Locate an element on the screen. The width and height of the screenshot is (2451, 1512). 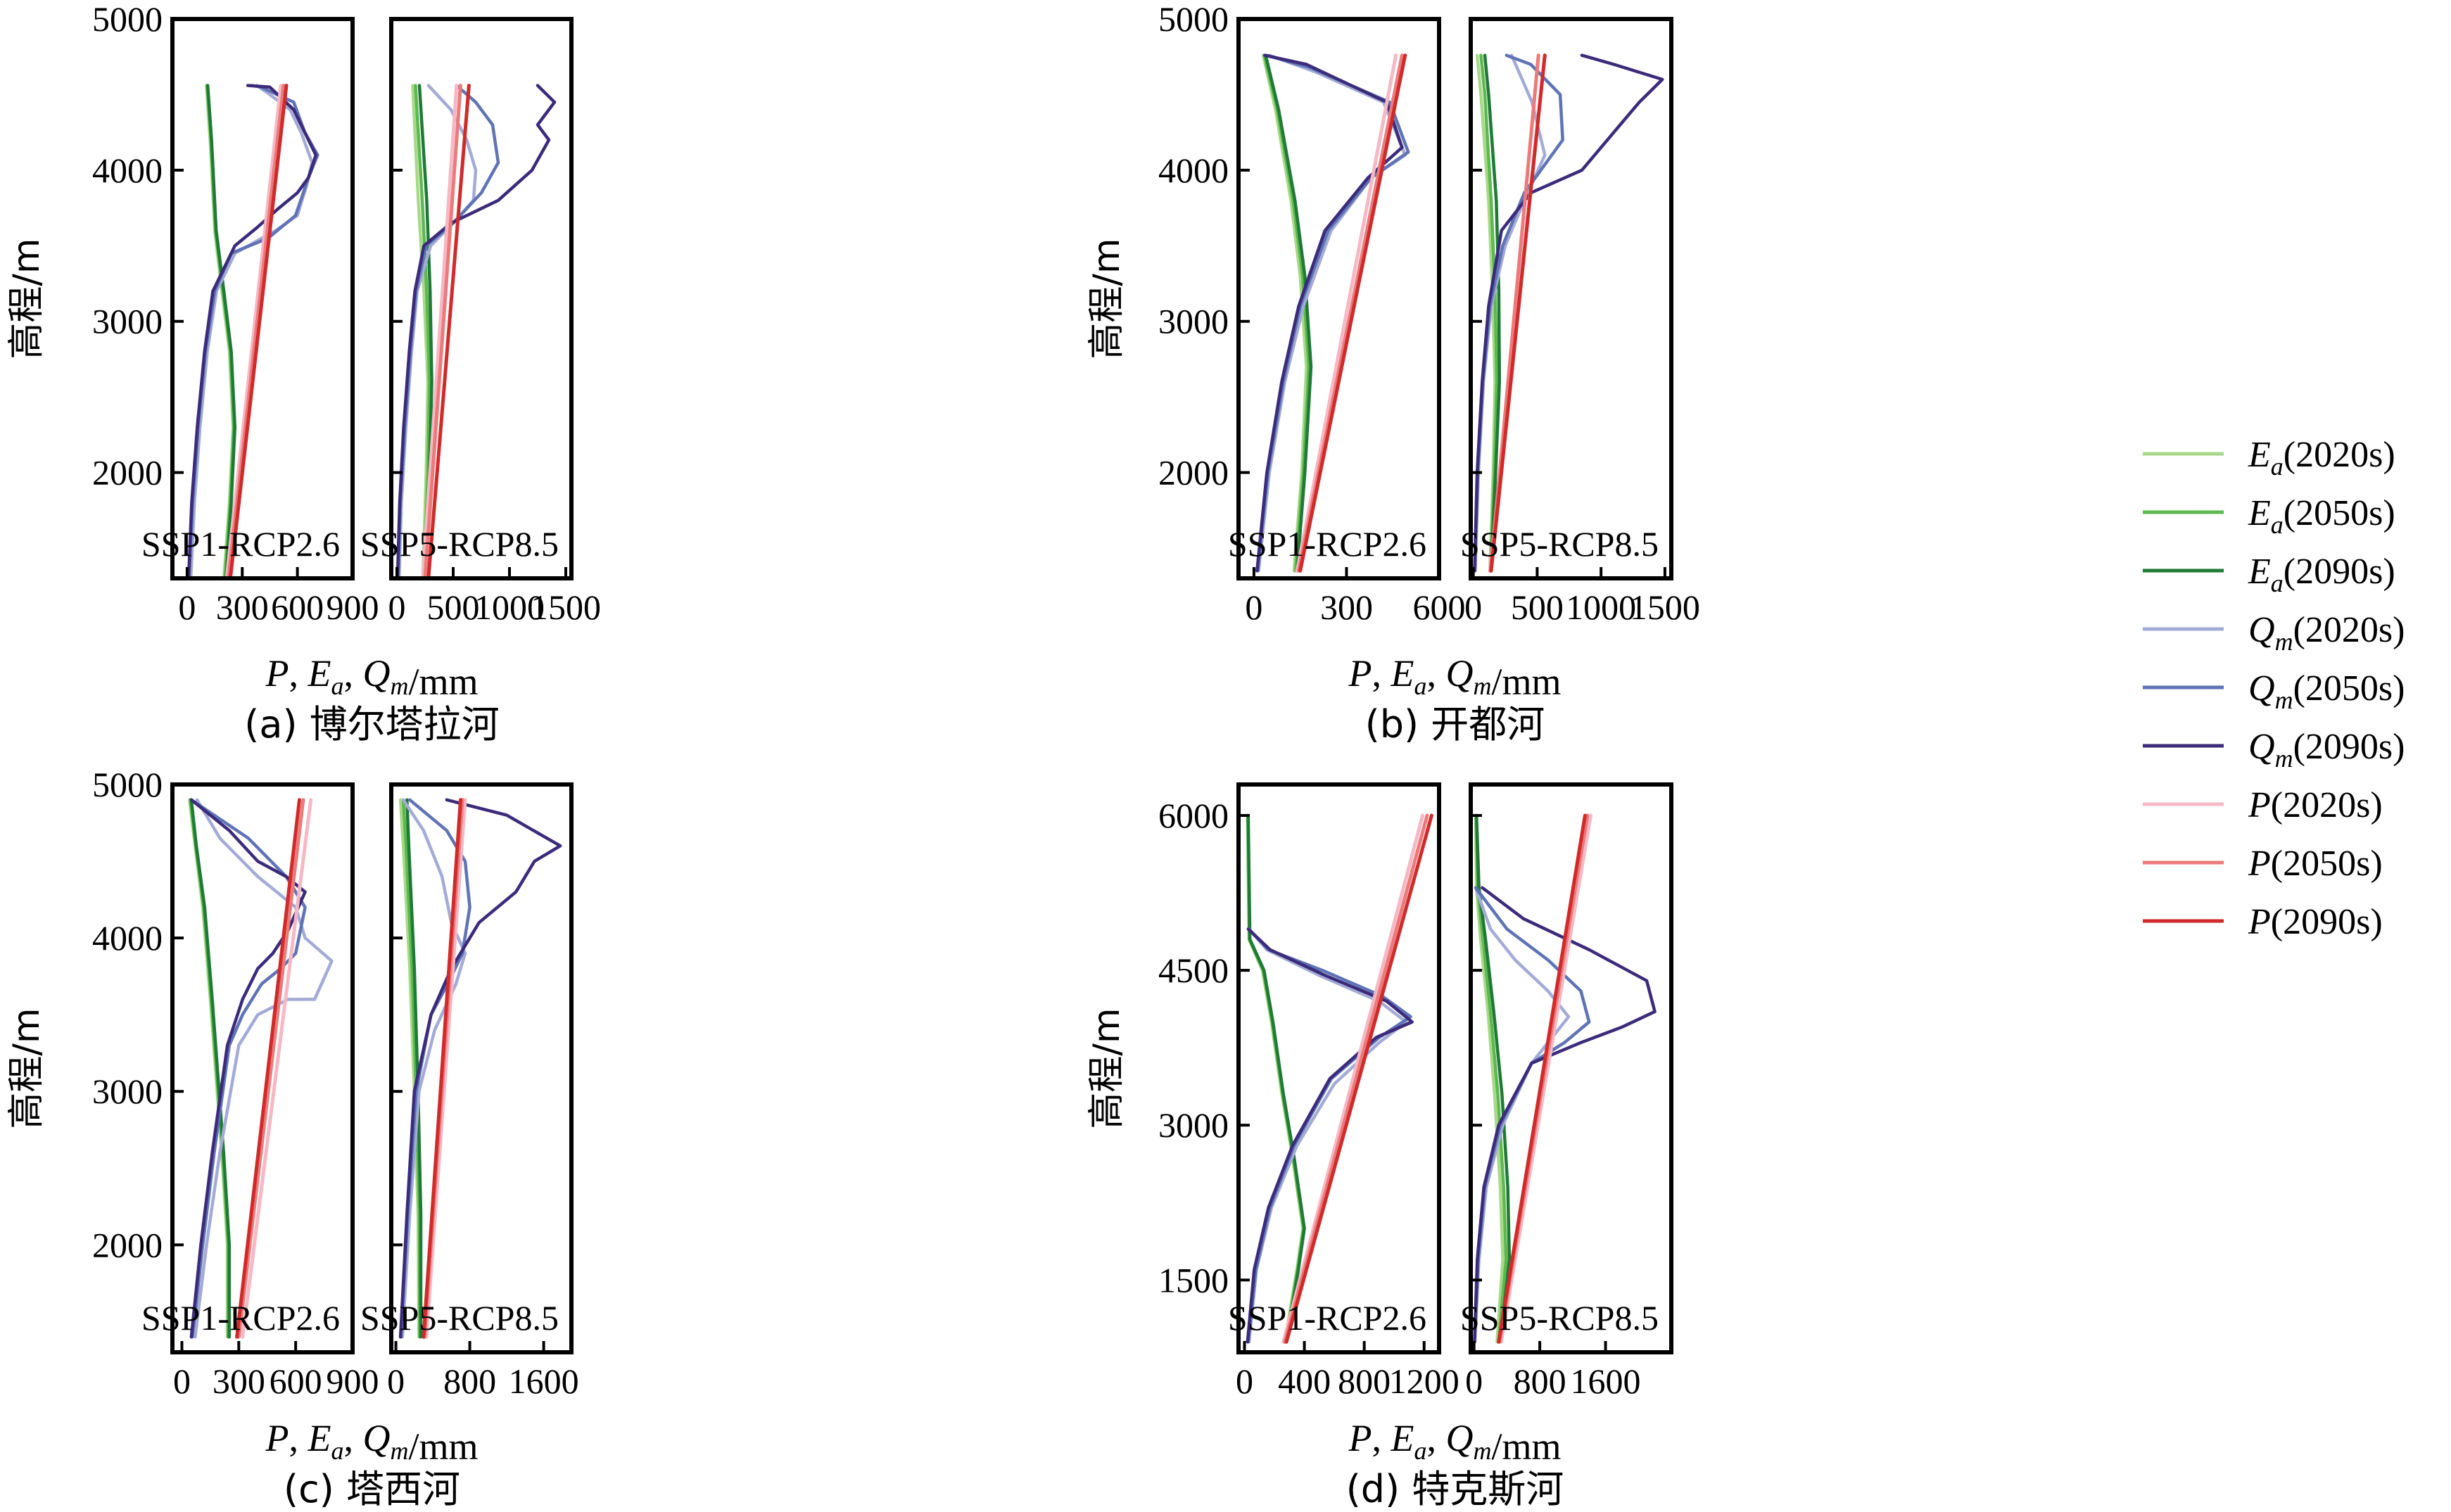
legend-label-p2090s: P(2090s) is located at coordinates (2315, 922).